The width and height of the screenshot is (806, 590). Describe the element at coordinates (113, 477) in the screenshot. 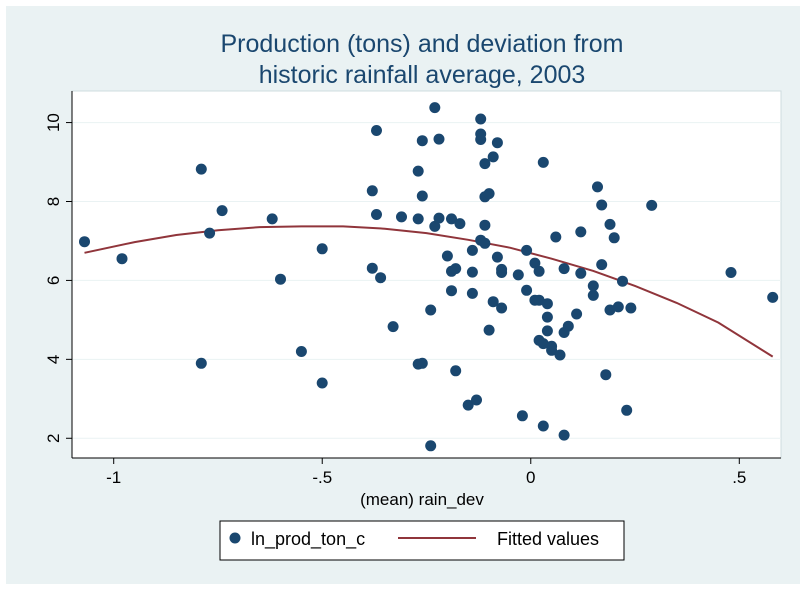

I see `x-tick-label: -1` at that location.